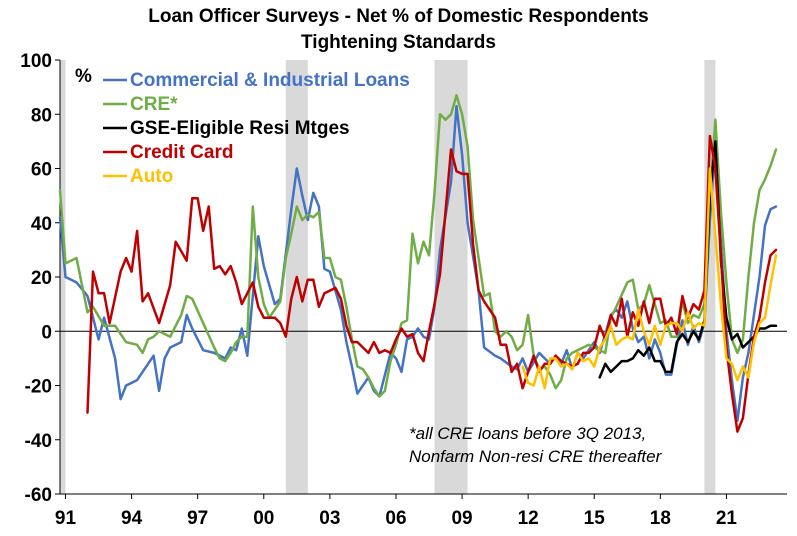  I want to click on x-tick-label: 00, so click(263, 518).